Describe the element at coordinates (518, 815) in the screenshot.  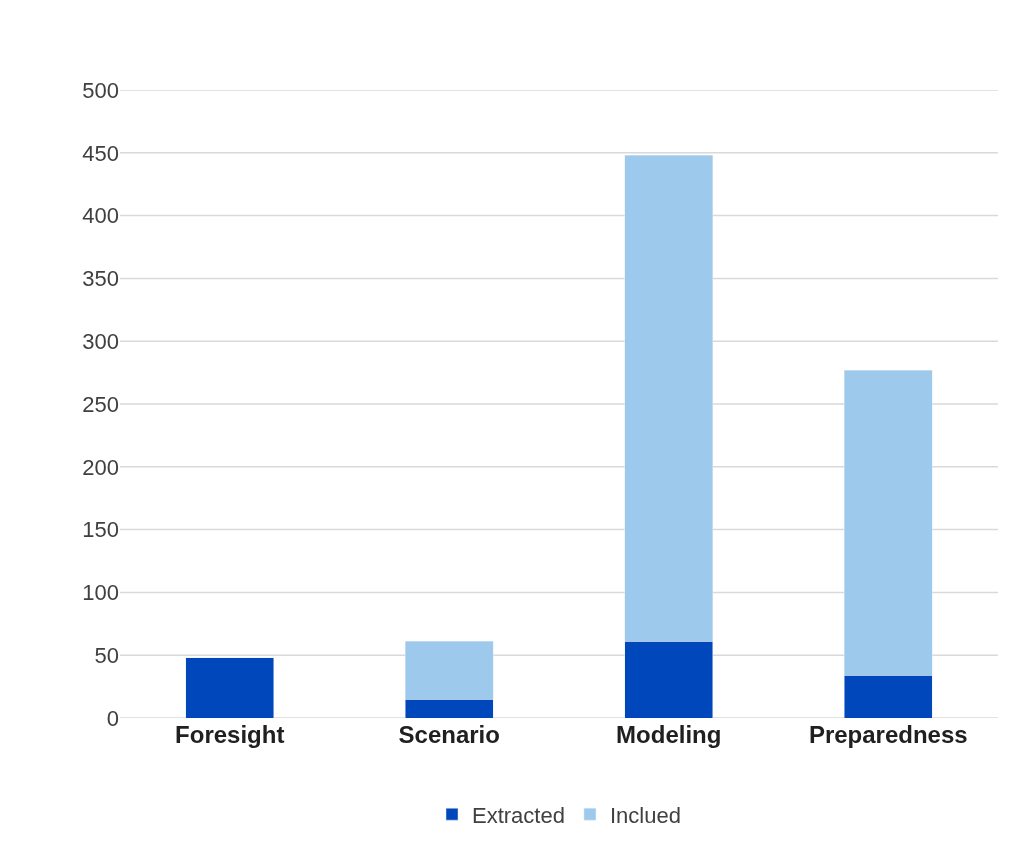
I see `legend-label: Extracted` at that location.